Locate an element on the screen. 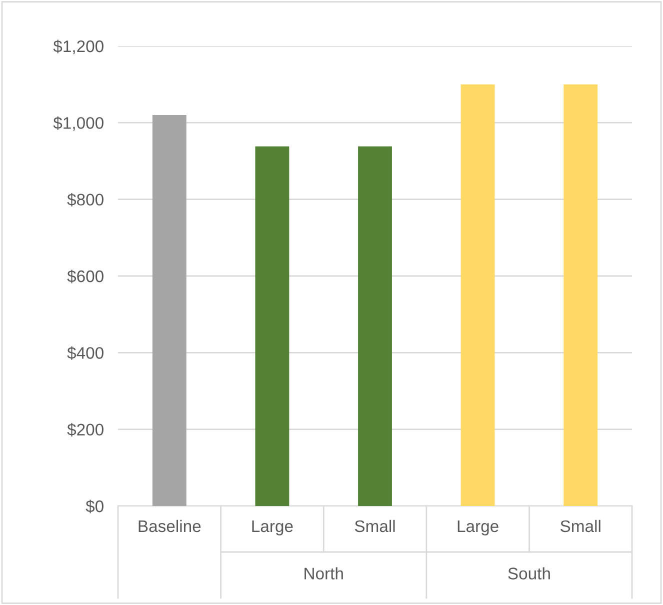 The width and height of the screenshot is (663, 605). y-tick-label: $0 is located at coordinates (95, 507).